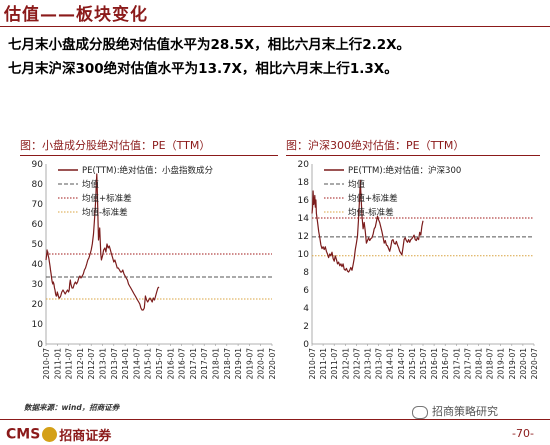 Image resolution: width=550 pixels, height=445 pixels. What do you see at coordinates (275, 26) in the screenshot?
I see `title-divider` at bounding box center [275, 26].